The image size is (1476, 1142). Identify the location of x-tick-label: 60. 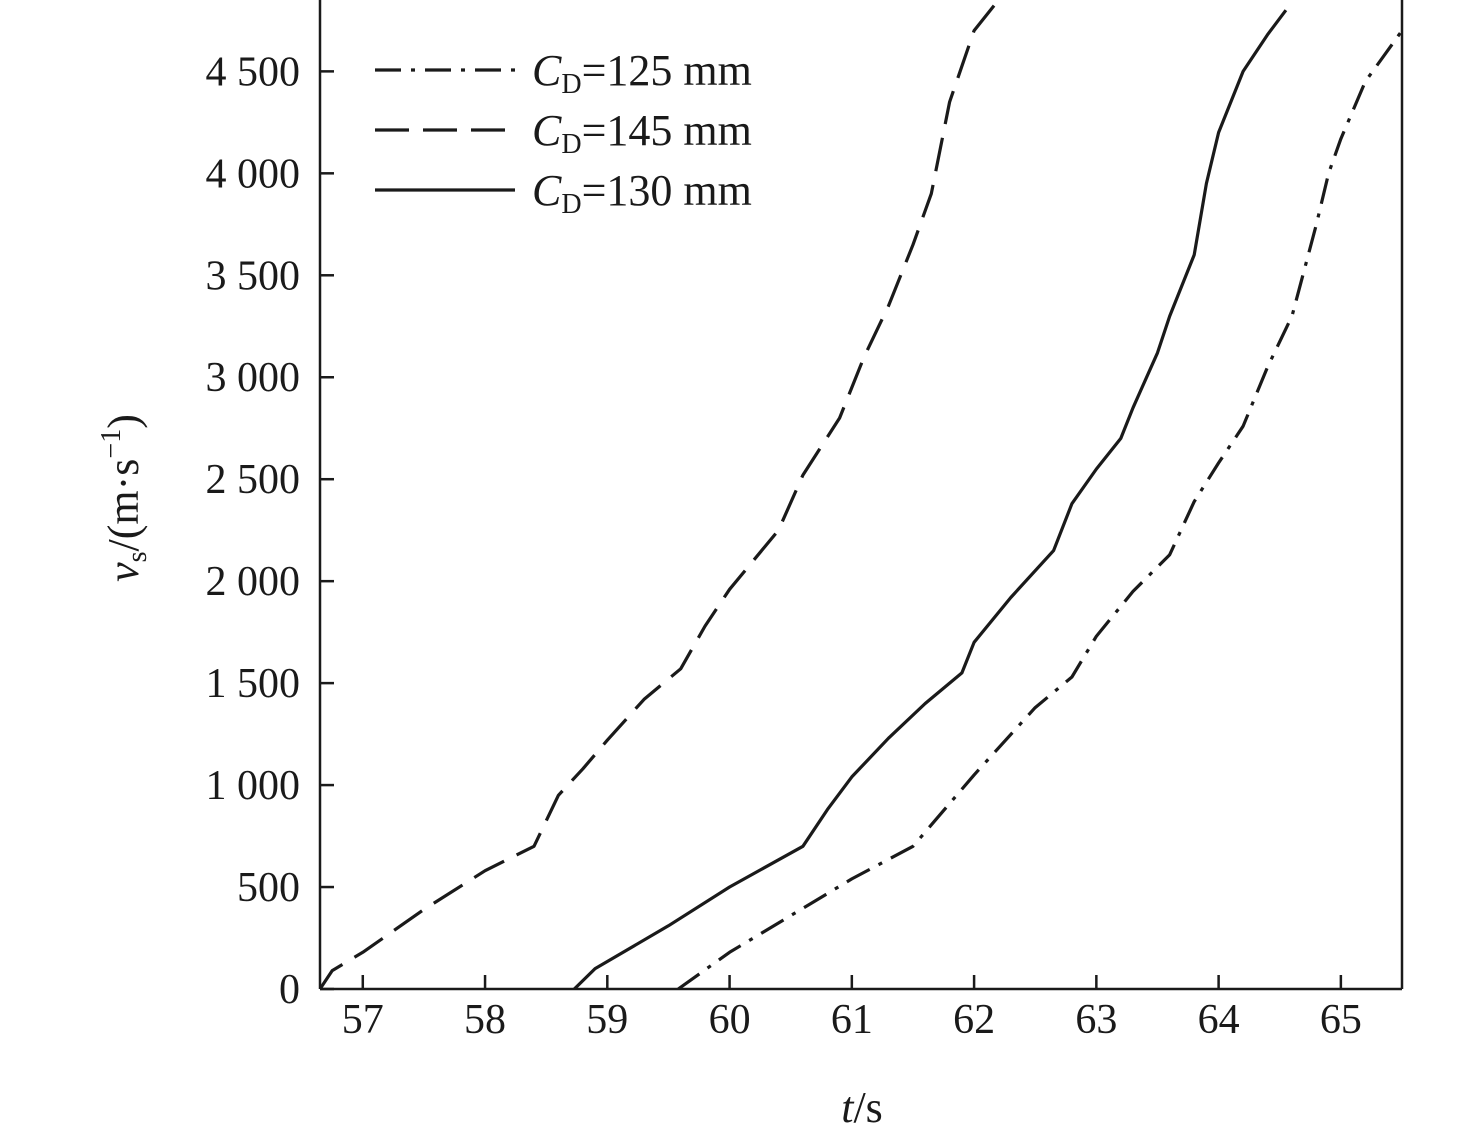
(730, 1020).